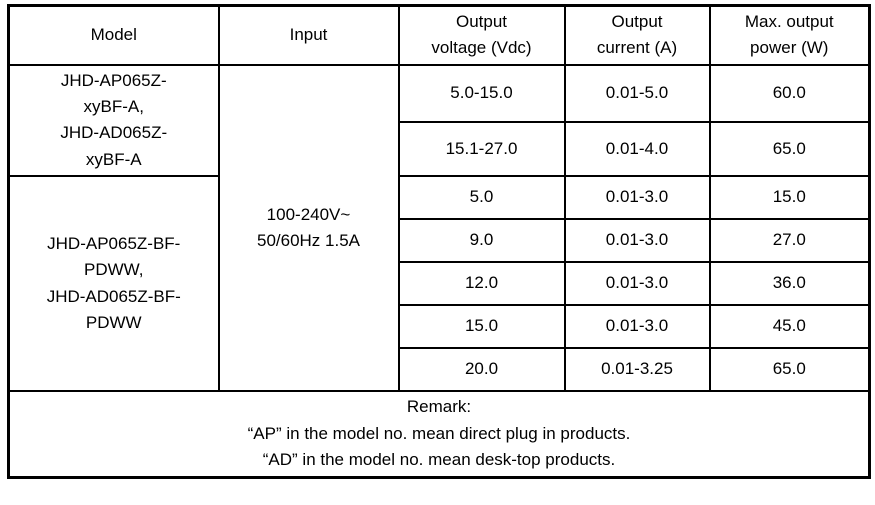  Describe the element at coordinates (481, 370) in the screenshot. I see `voltage-cell: 20.0` at that location.